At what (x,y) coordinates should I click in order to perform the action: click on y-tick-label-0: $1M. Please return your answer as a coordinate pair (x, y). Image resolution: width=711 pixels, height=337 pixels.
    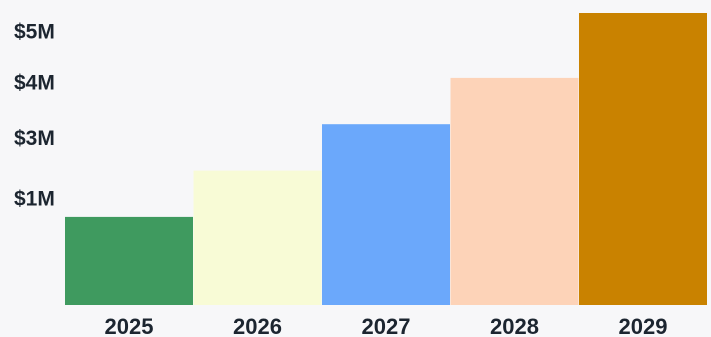
    Looking at the image, I should click on (34, 198).